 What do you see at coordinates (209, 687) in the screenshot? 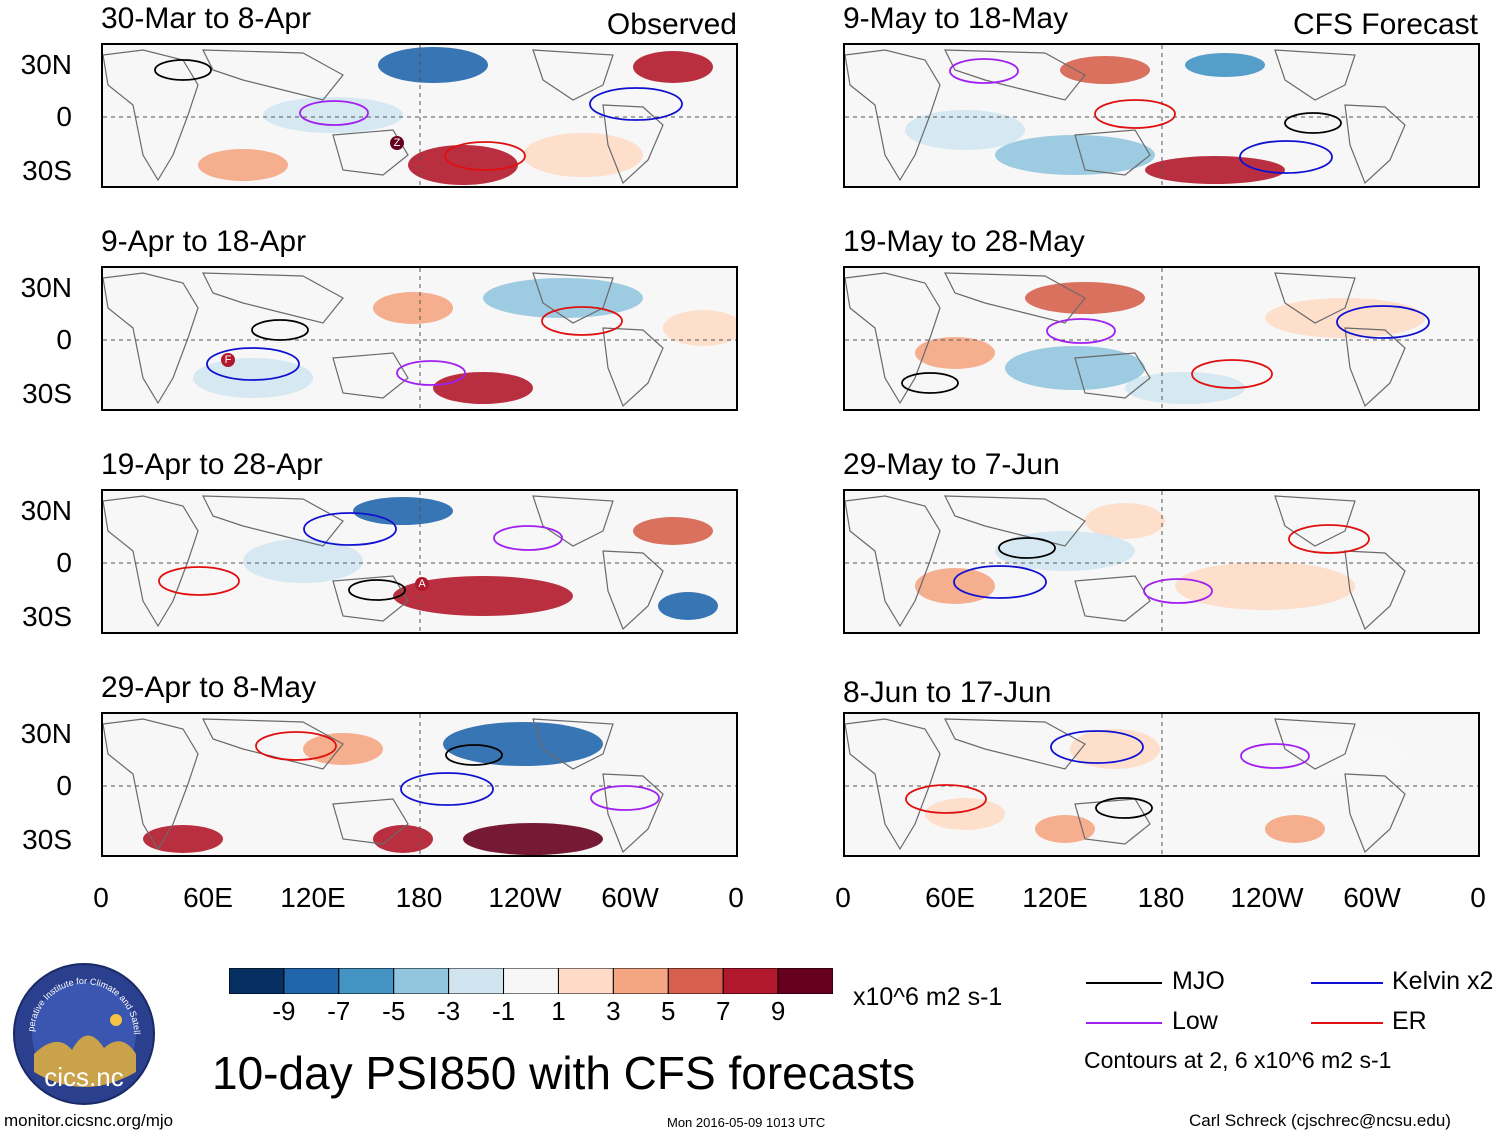
I see `panel-title-observed-4: 29-Apr to 8-May` at bounding box center [209, 687].